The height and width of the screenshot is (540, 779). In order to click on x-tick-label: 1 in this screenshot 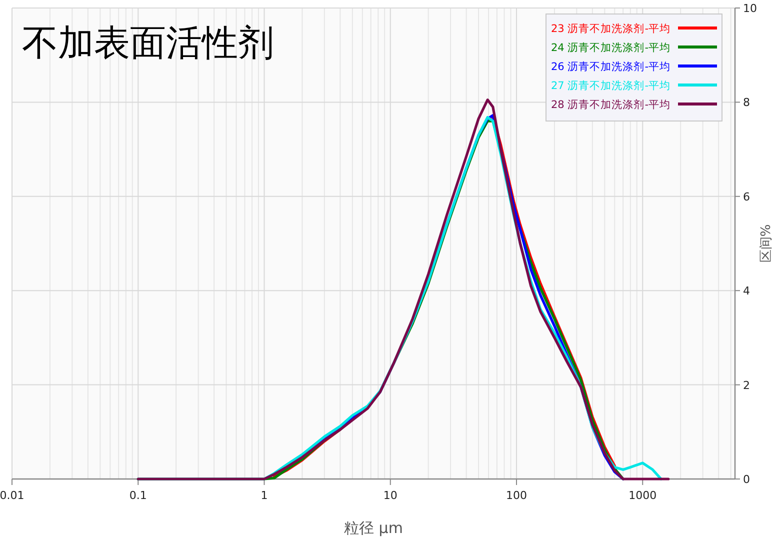, I will do `click(264, 495)`.